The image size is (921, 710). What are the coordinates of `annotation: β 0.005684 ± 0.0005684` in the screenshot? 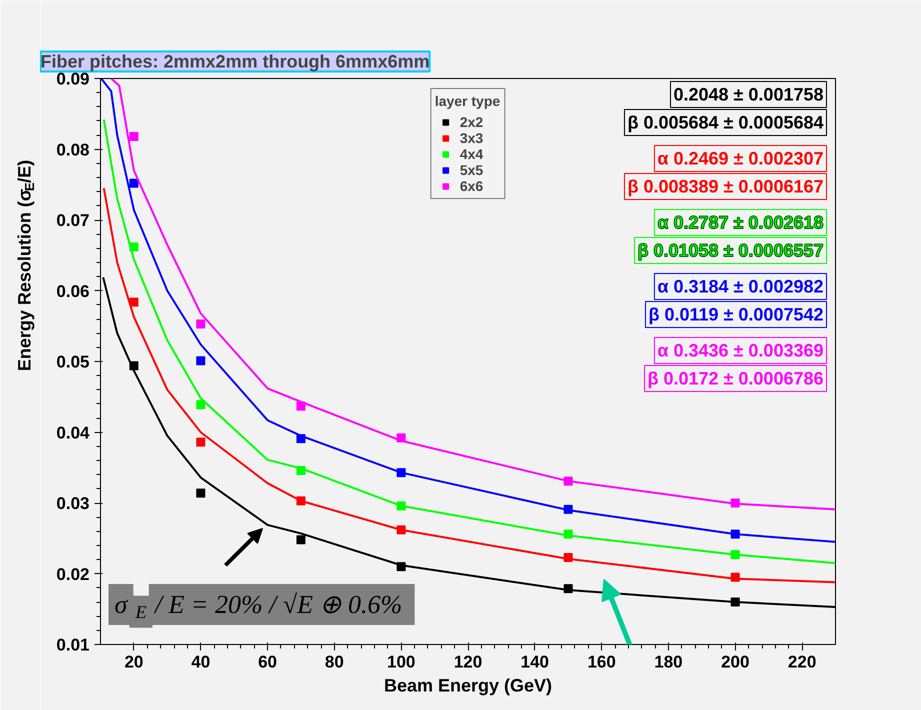 It's located at (725, 122).